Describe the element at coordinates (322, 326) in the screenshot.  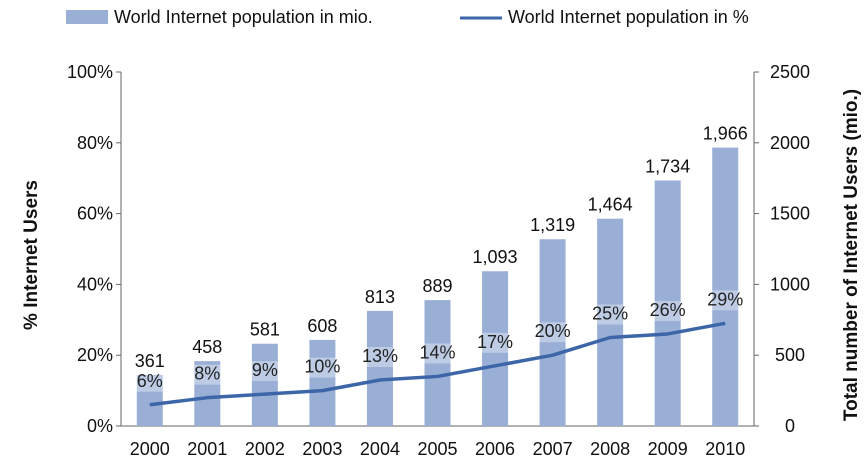
I see `value-label-2003: 608` at that location.